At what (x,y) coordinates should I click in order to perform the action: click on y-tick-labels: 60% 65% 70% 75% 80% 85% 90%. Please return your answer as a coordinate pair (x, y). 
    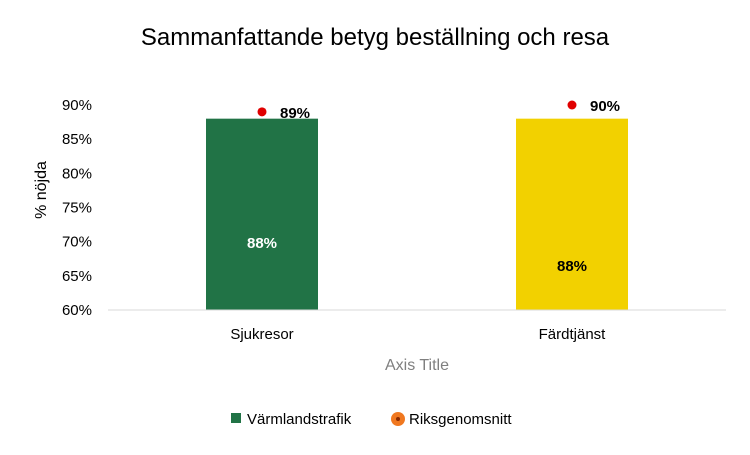
    Looking at the image, I should click on (77, 208).